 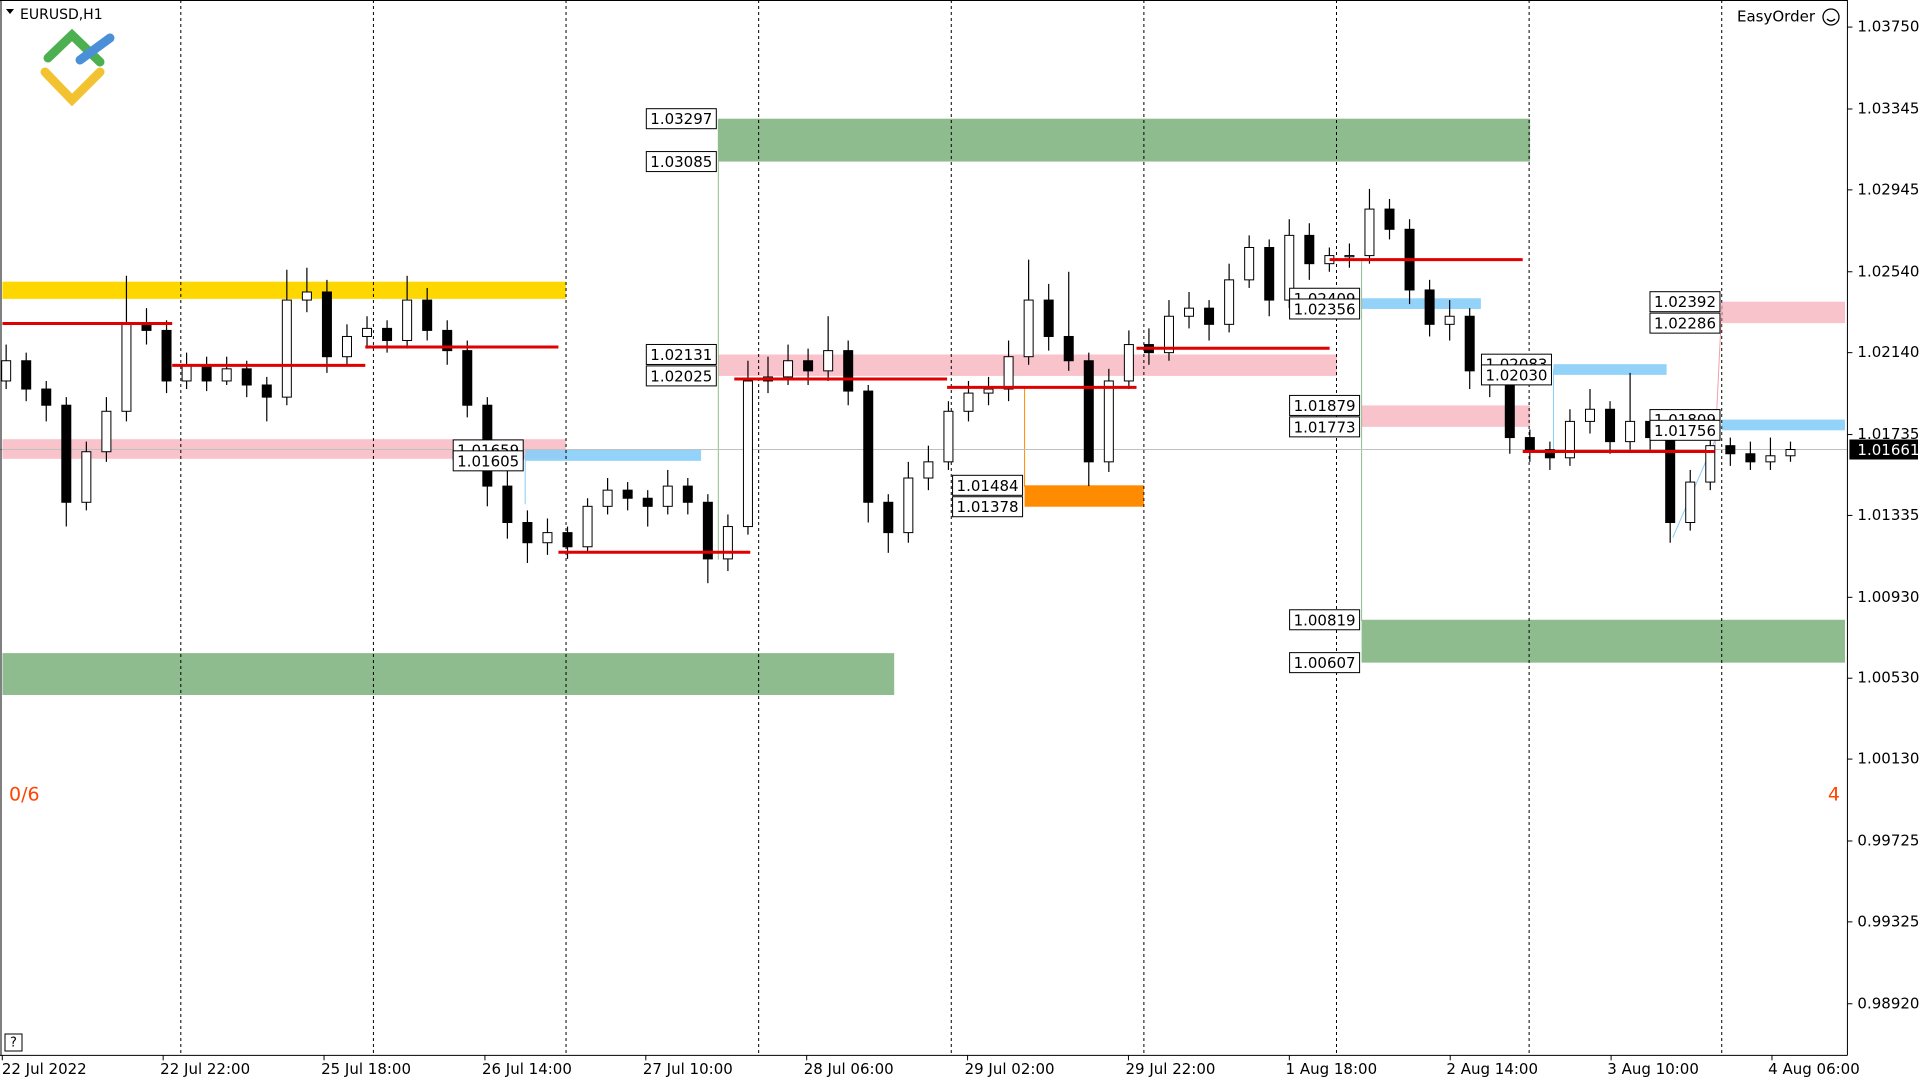 What do you see at coordinates (688, 1069) in the screenshot?
I see `x-tick-label: 27 Jul 10:00` at bounding box center [688, 1069].